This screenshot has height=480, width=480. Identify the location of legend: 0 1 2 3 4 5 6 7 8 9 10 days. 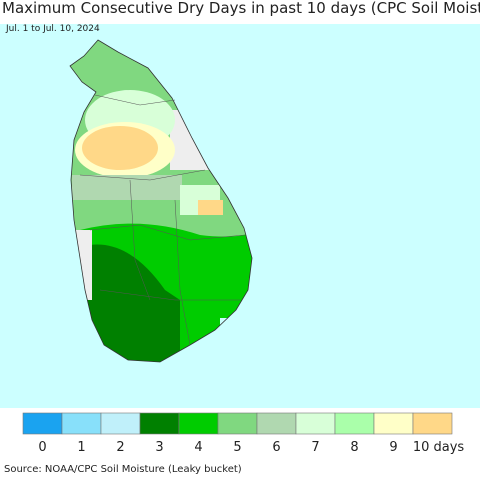
(243, 433).